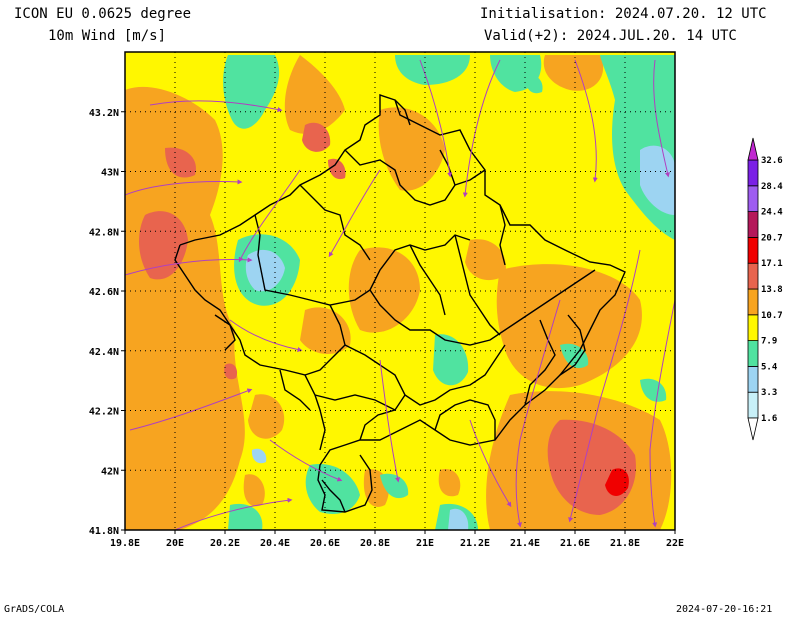 The width and height of the screenshot is (800, 618). What do you see at coordinates (110, 173) in the screenshot?
I see `y-tick-label: 43N` at bounding box center [110, 173].